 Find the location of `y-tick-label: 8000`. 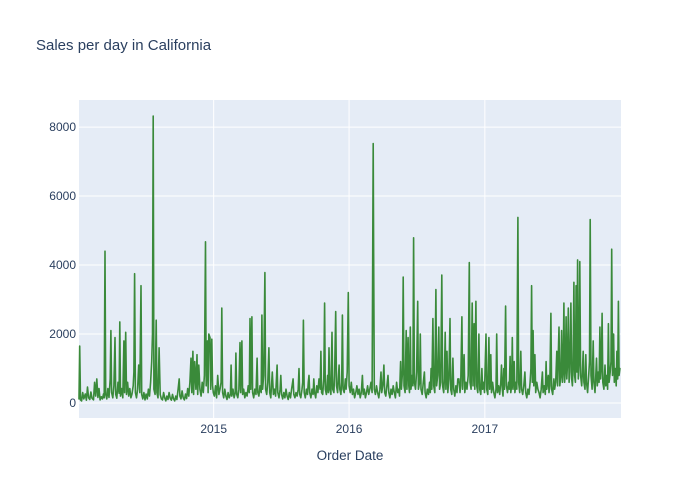

y-tick-label: 8000 is located at coordinates (62, 127).